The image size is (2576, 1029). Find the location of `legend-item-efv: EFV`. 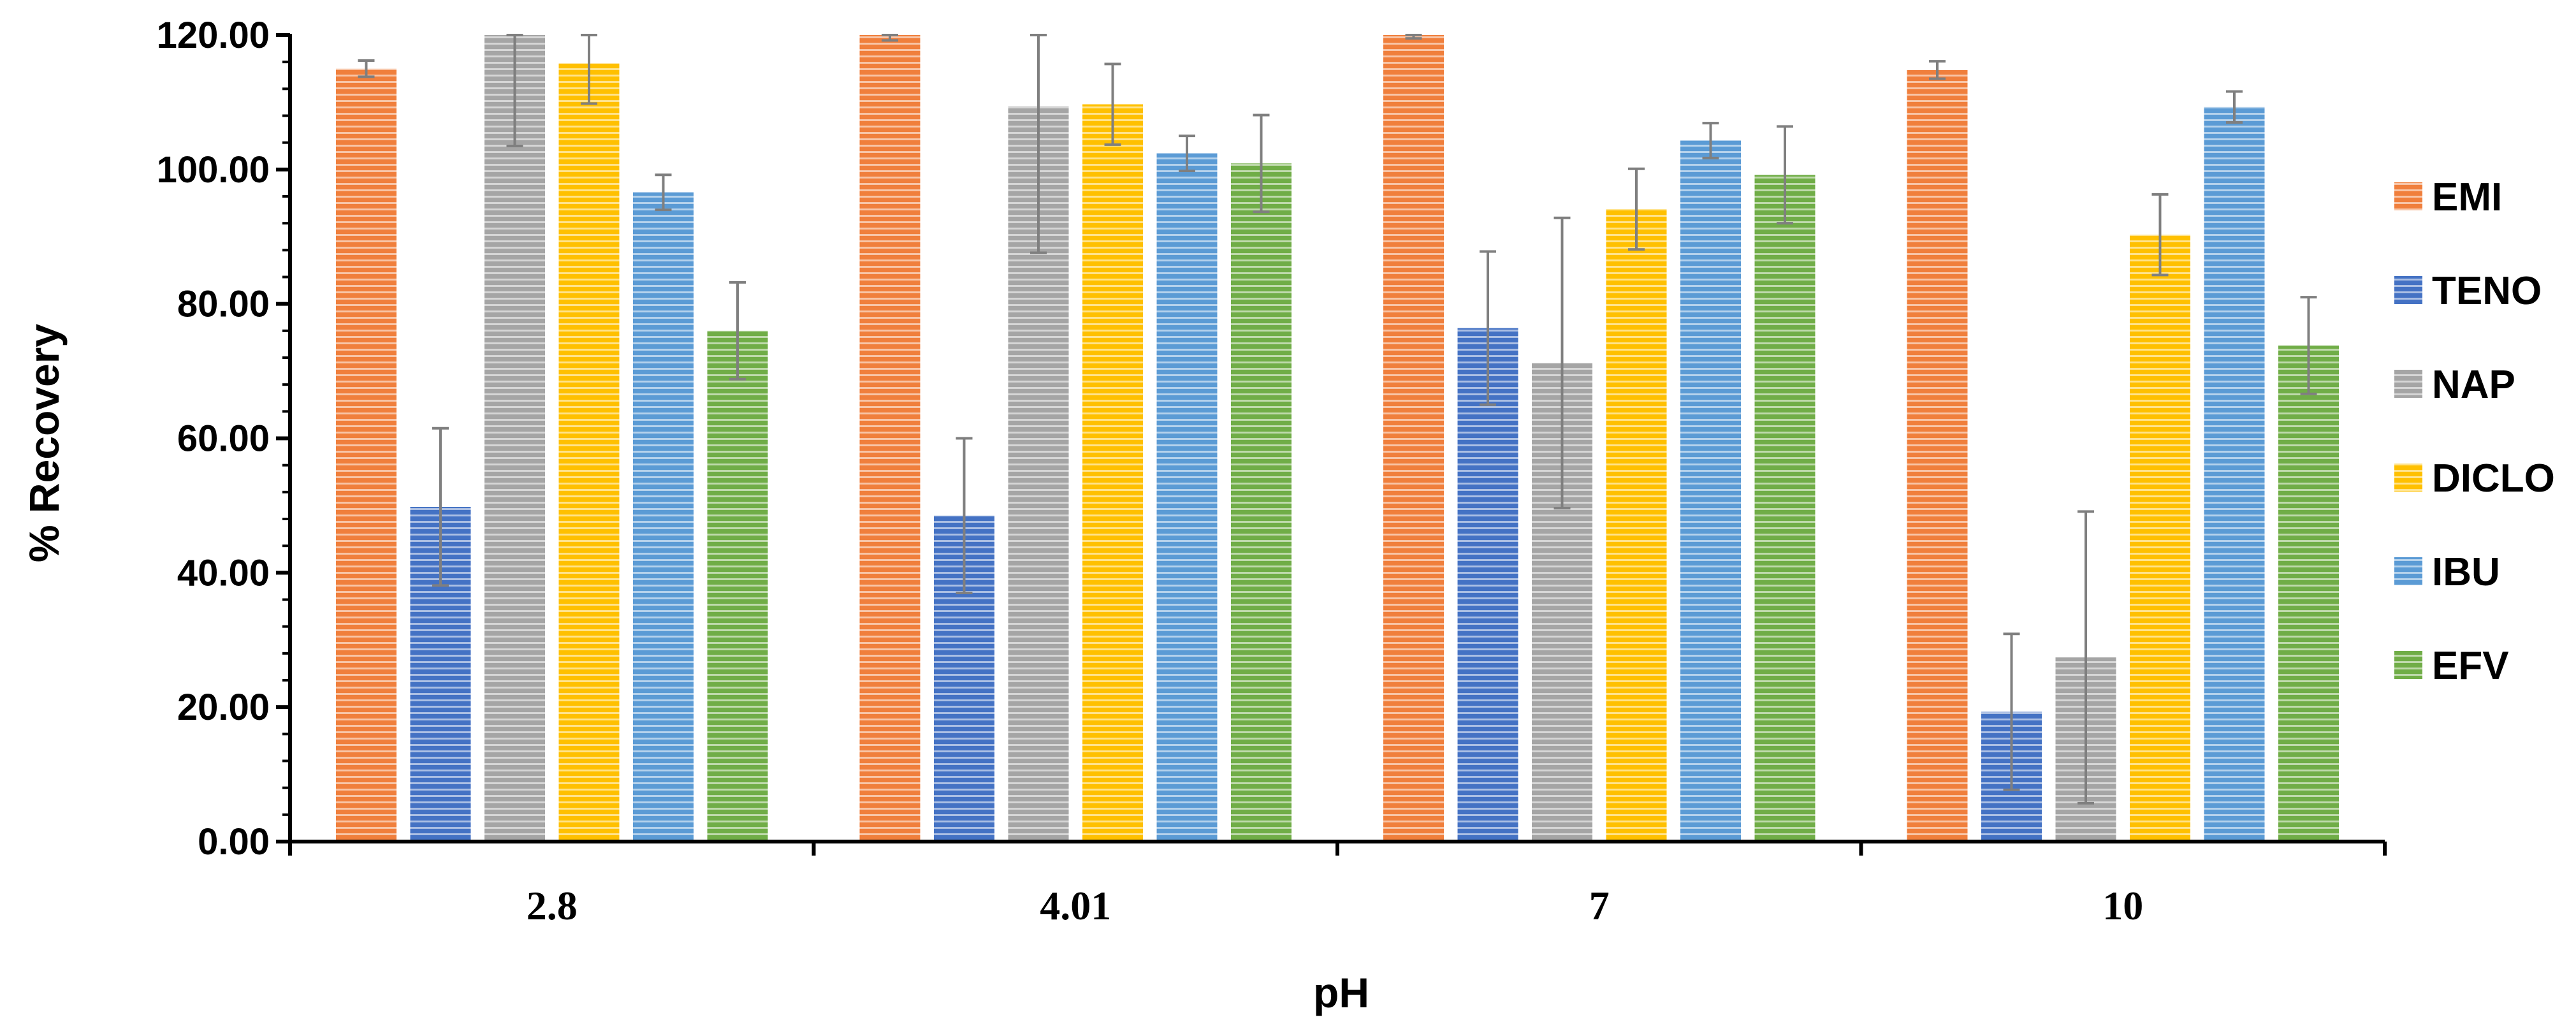

legend-item-efv: EFV is located at coordinates (2451, 666).